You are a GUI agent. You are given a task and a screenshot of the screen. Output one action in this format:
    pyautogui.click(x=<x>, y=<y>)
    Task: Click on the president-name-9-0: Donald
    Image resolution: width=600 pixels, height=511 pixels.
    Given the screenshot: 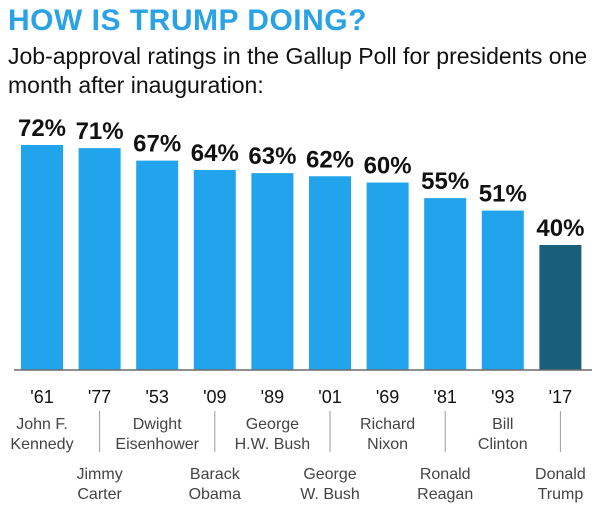 What is the action you would take?
    pyautogui.click(x=560, y=474)
    